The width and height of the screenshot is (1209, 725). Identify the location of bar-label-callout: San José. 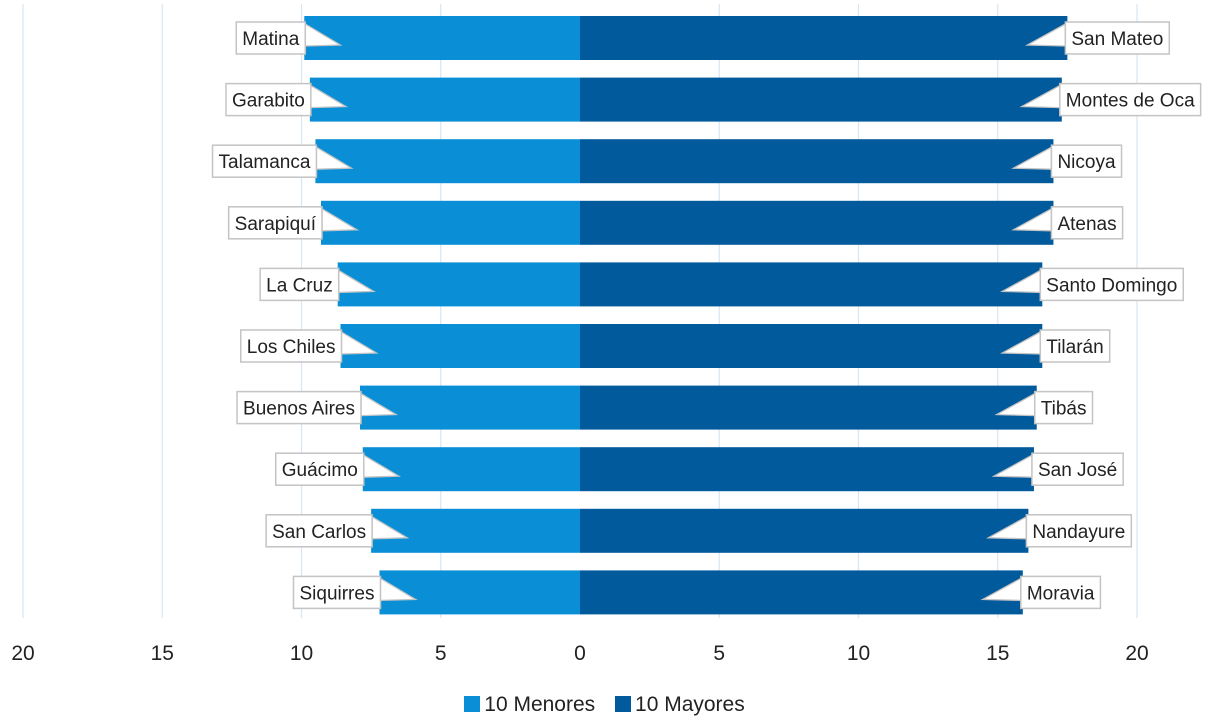
(1057, 469).